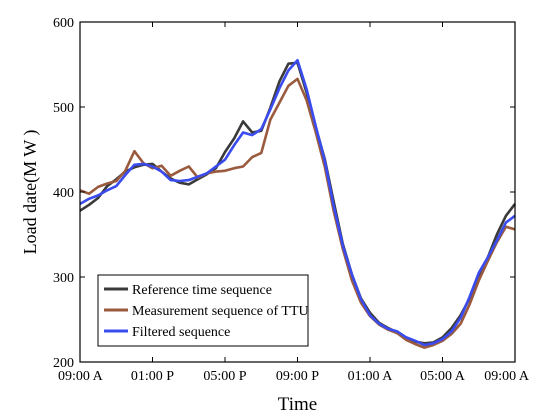 The image size is (550, 420). I want to click on legend-box, so click(203, 310).